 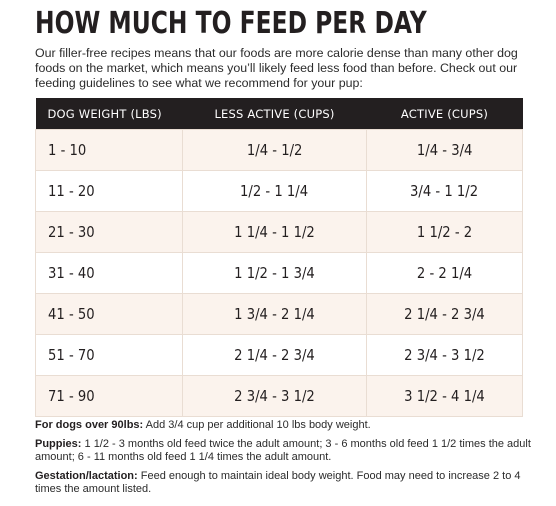 I want to click on weight-cell: 11 - 20, so click(x=109, y=191).